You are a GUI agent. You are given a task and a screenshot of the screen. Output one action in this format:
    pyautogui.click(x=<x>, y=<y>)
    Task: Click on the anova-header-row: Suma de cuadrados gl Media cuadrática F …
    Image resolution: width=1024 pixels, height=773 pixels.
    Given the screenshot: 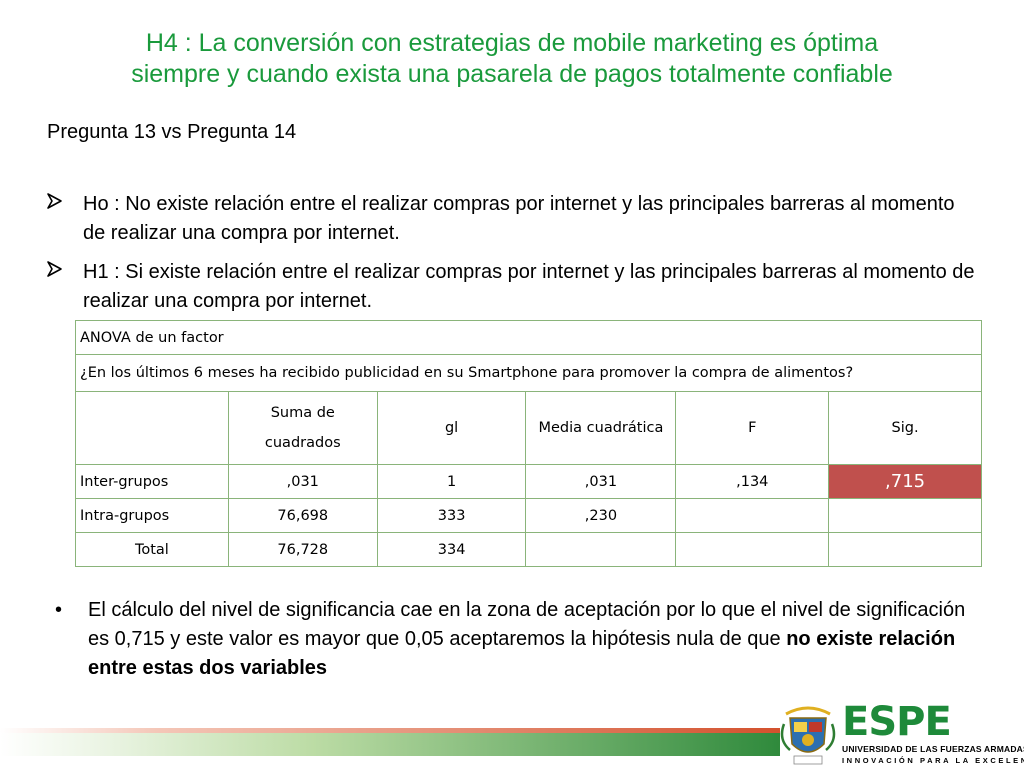 What is the action you would take?
    pyautogui.click(x=528, y=428)
    